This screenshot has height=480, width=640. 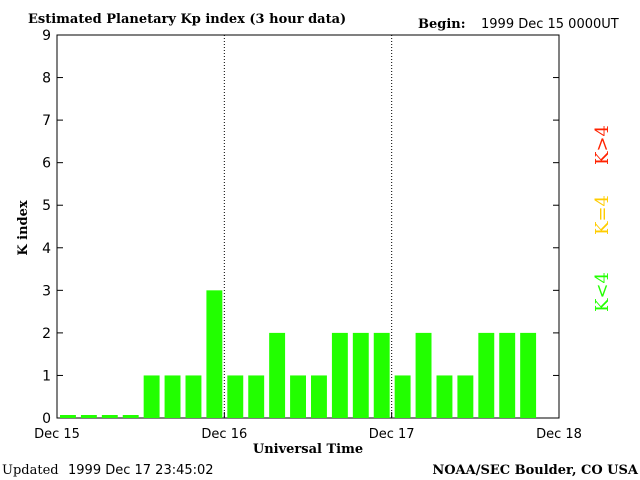 I want to click on y-tick-label: 8, so click(x=46, y=79).